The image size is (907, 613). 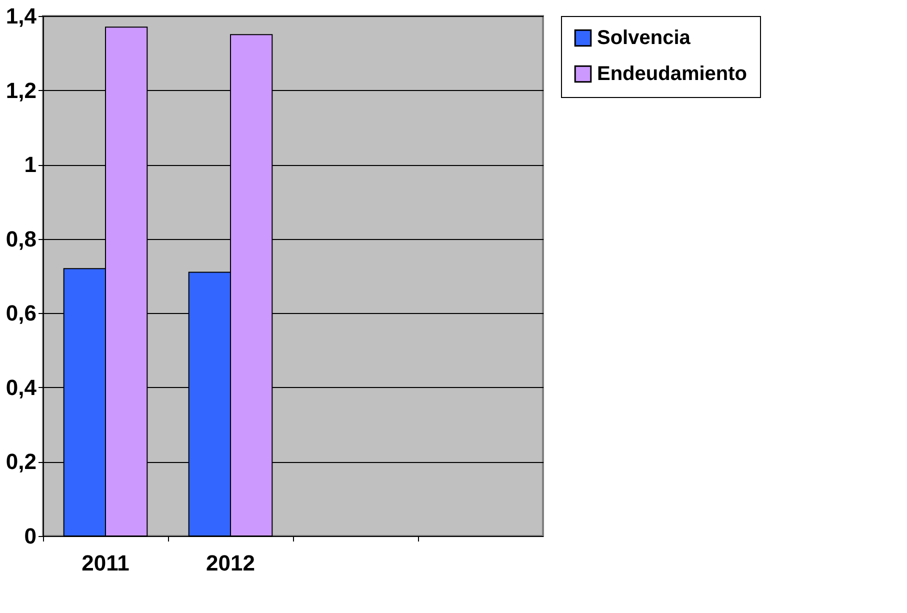 I want to click on y-tick-label: 0,8, so click(x=21, y=239).